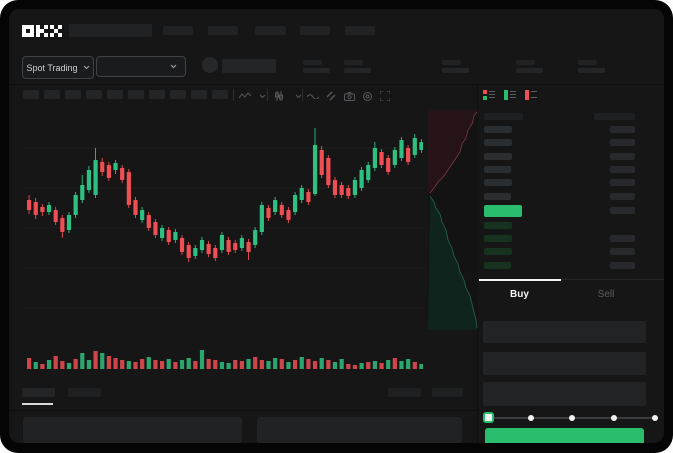 This screenshot has width=673, height=453. What do you see at coordinates (488, 417) in the screenshot?
I see `slider-handle` at bounding box center [488, 417].